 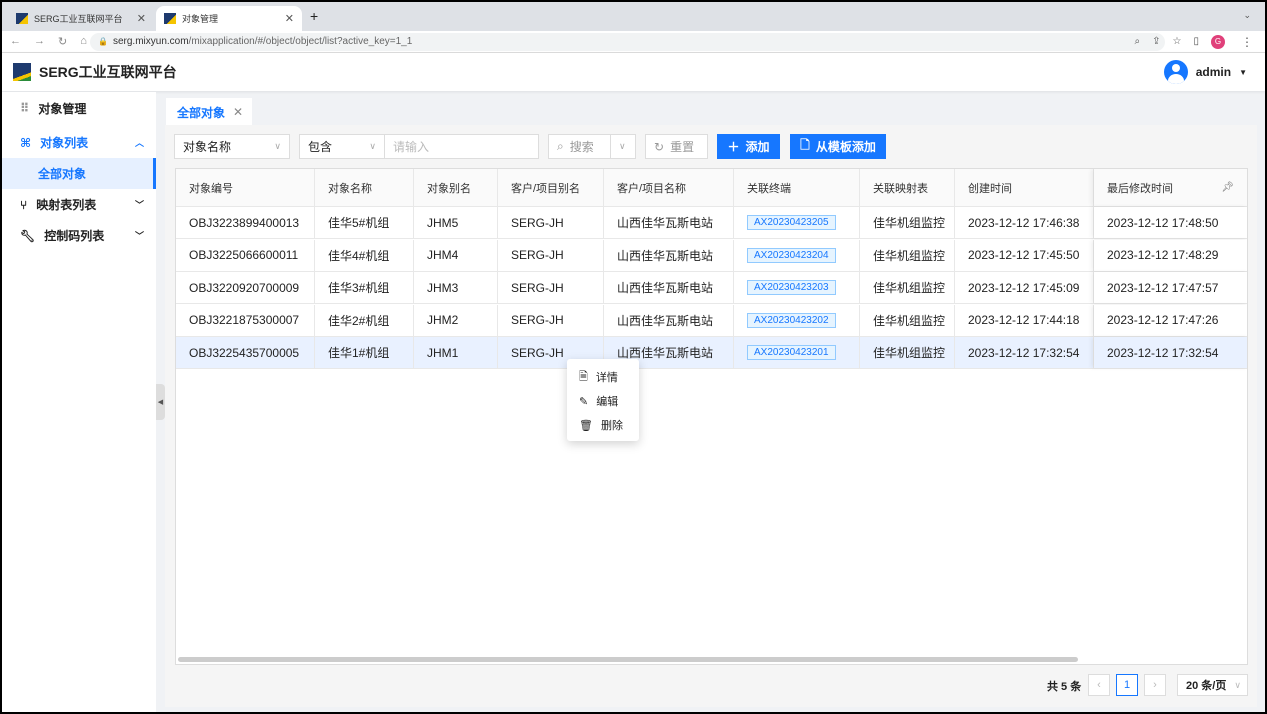 I want to click on page-tab-all-objects: 全部对象 ✕, so click(x=209, y=112).